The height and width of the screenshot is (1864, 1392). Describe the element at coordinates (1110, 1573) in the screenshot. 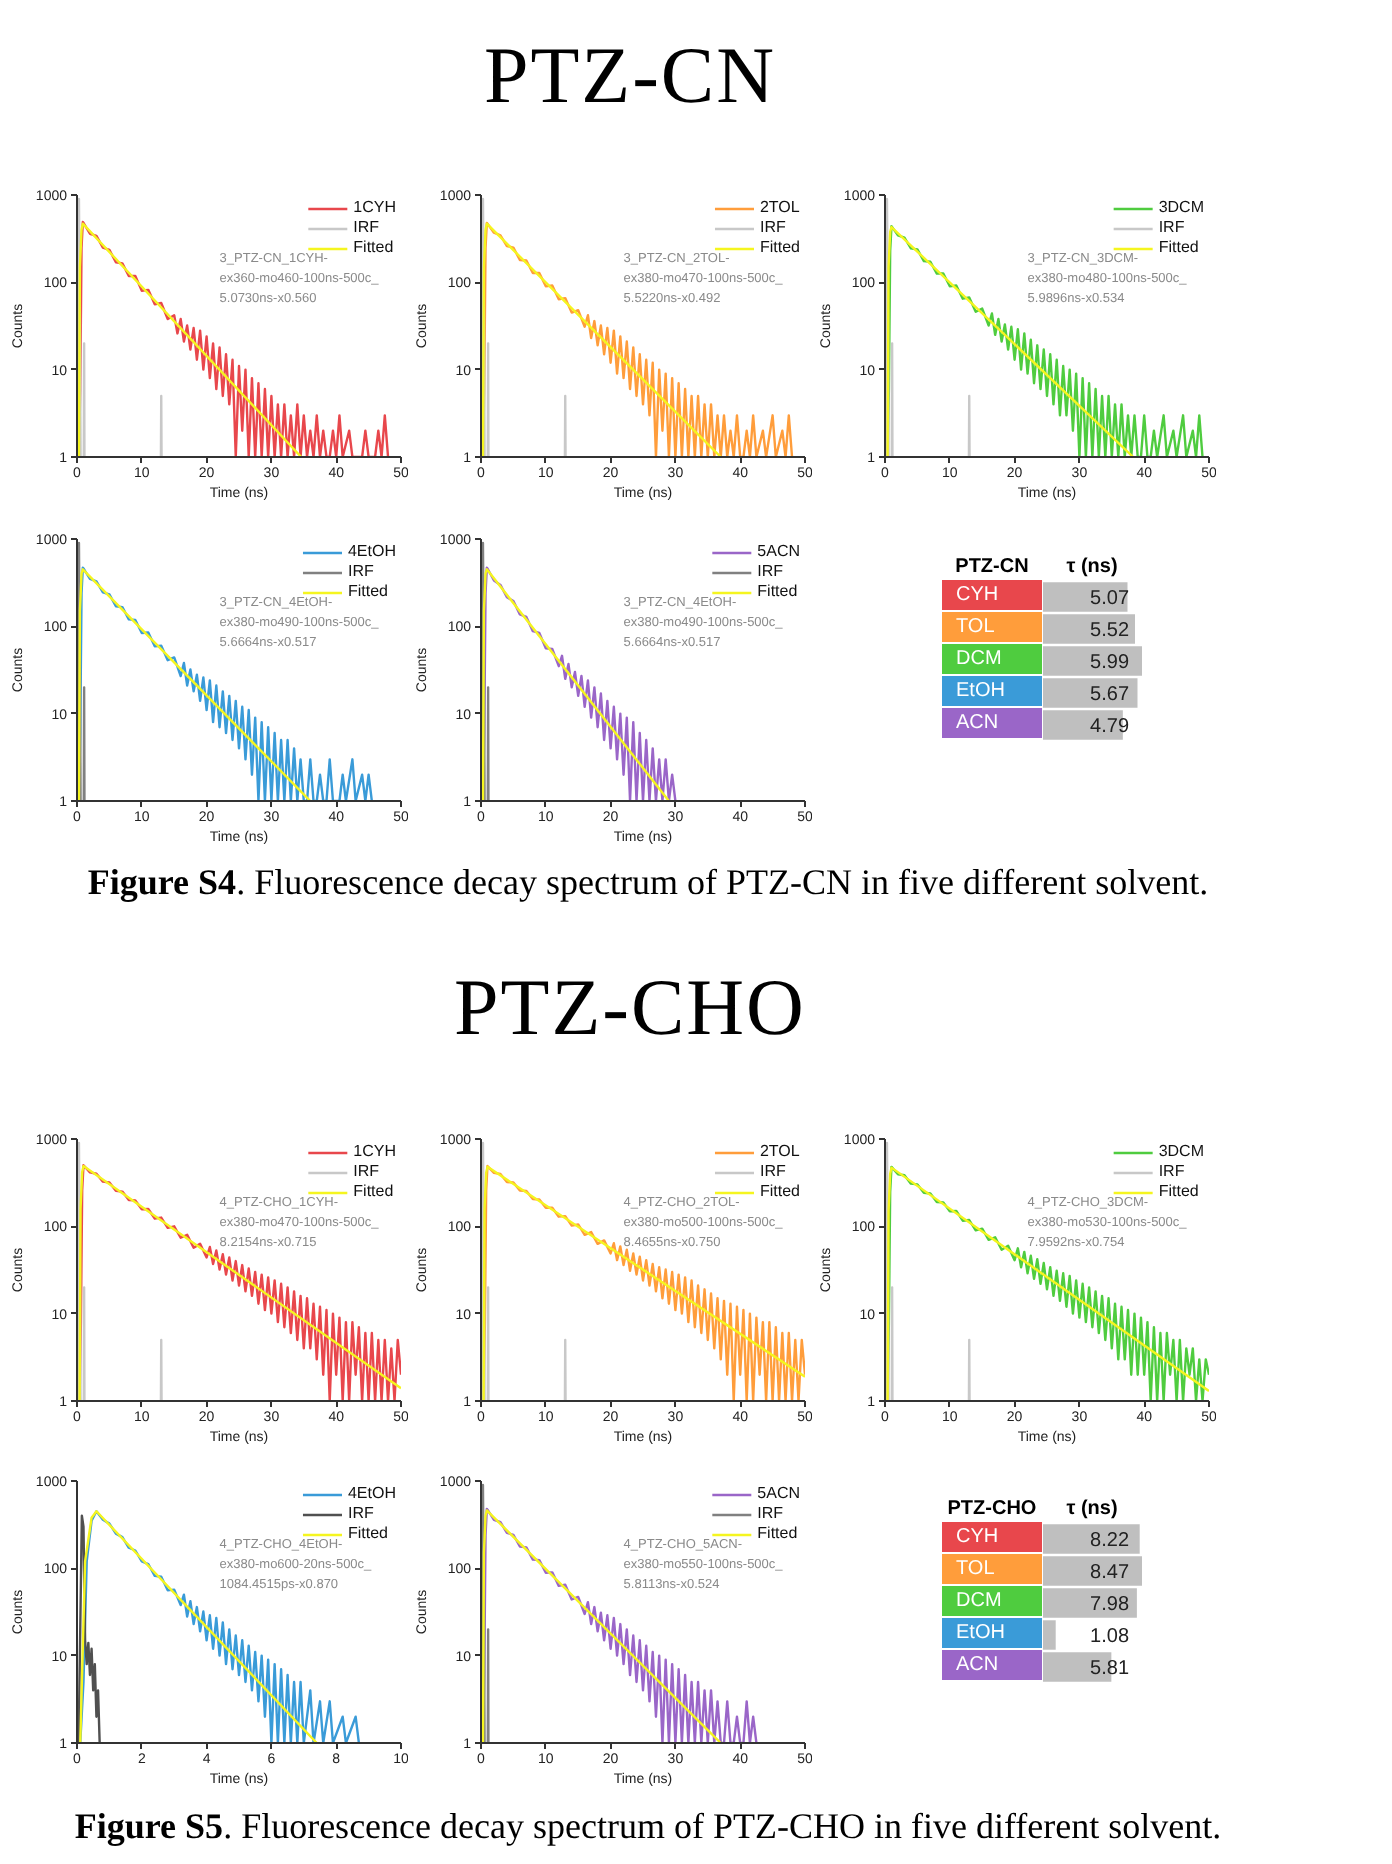

I see `data-label: 8.47` at that location.